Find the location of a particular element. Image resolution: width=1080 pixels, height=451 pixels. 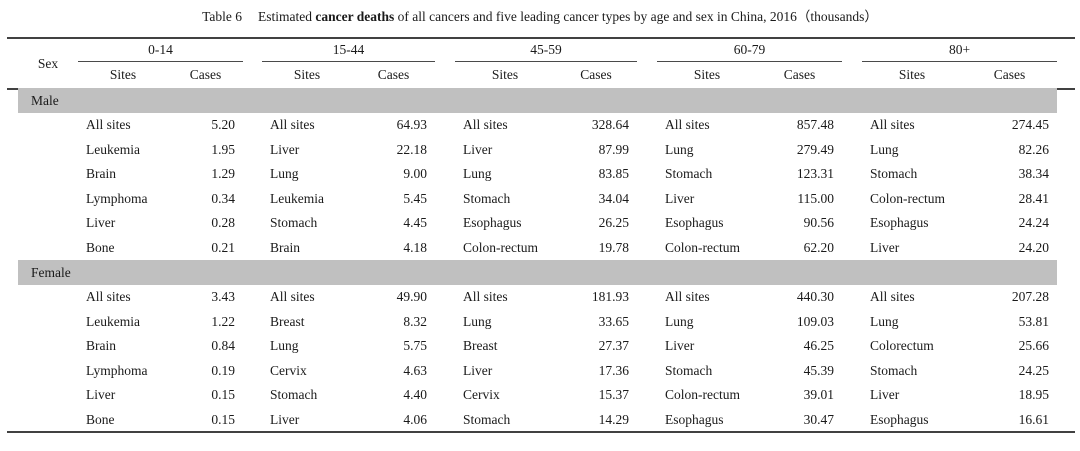

cases-cell: 4.45 is located at coordinates (415, 223).